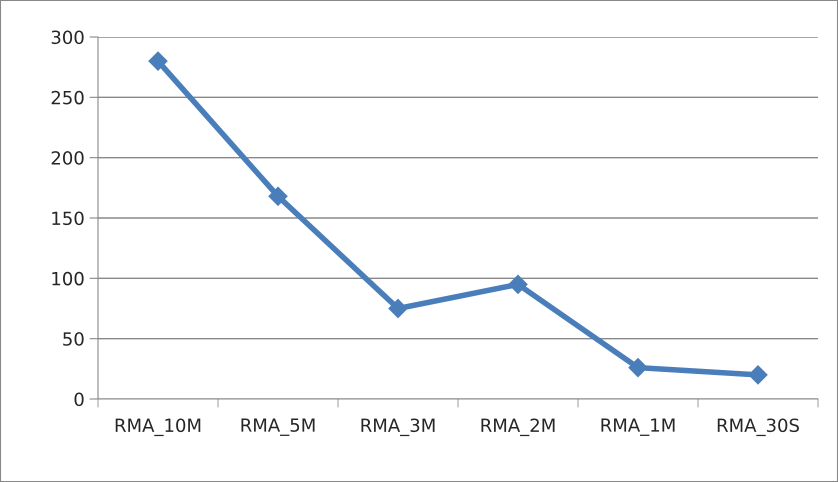  I want to click on y-tick-label: 300, so click(68, 37).